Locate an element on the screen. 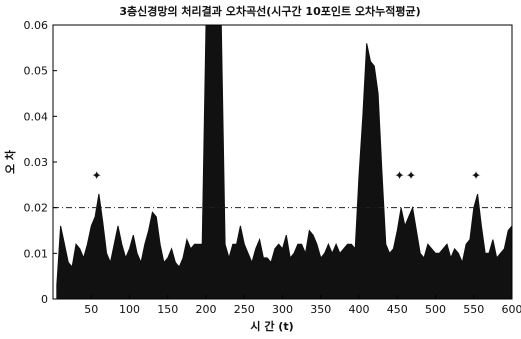 Image resolution: width=521 pixels, height=339 pixels. x-tick-label: 600 is located at coordinates (511, 309).